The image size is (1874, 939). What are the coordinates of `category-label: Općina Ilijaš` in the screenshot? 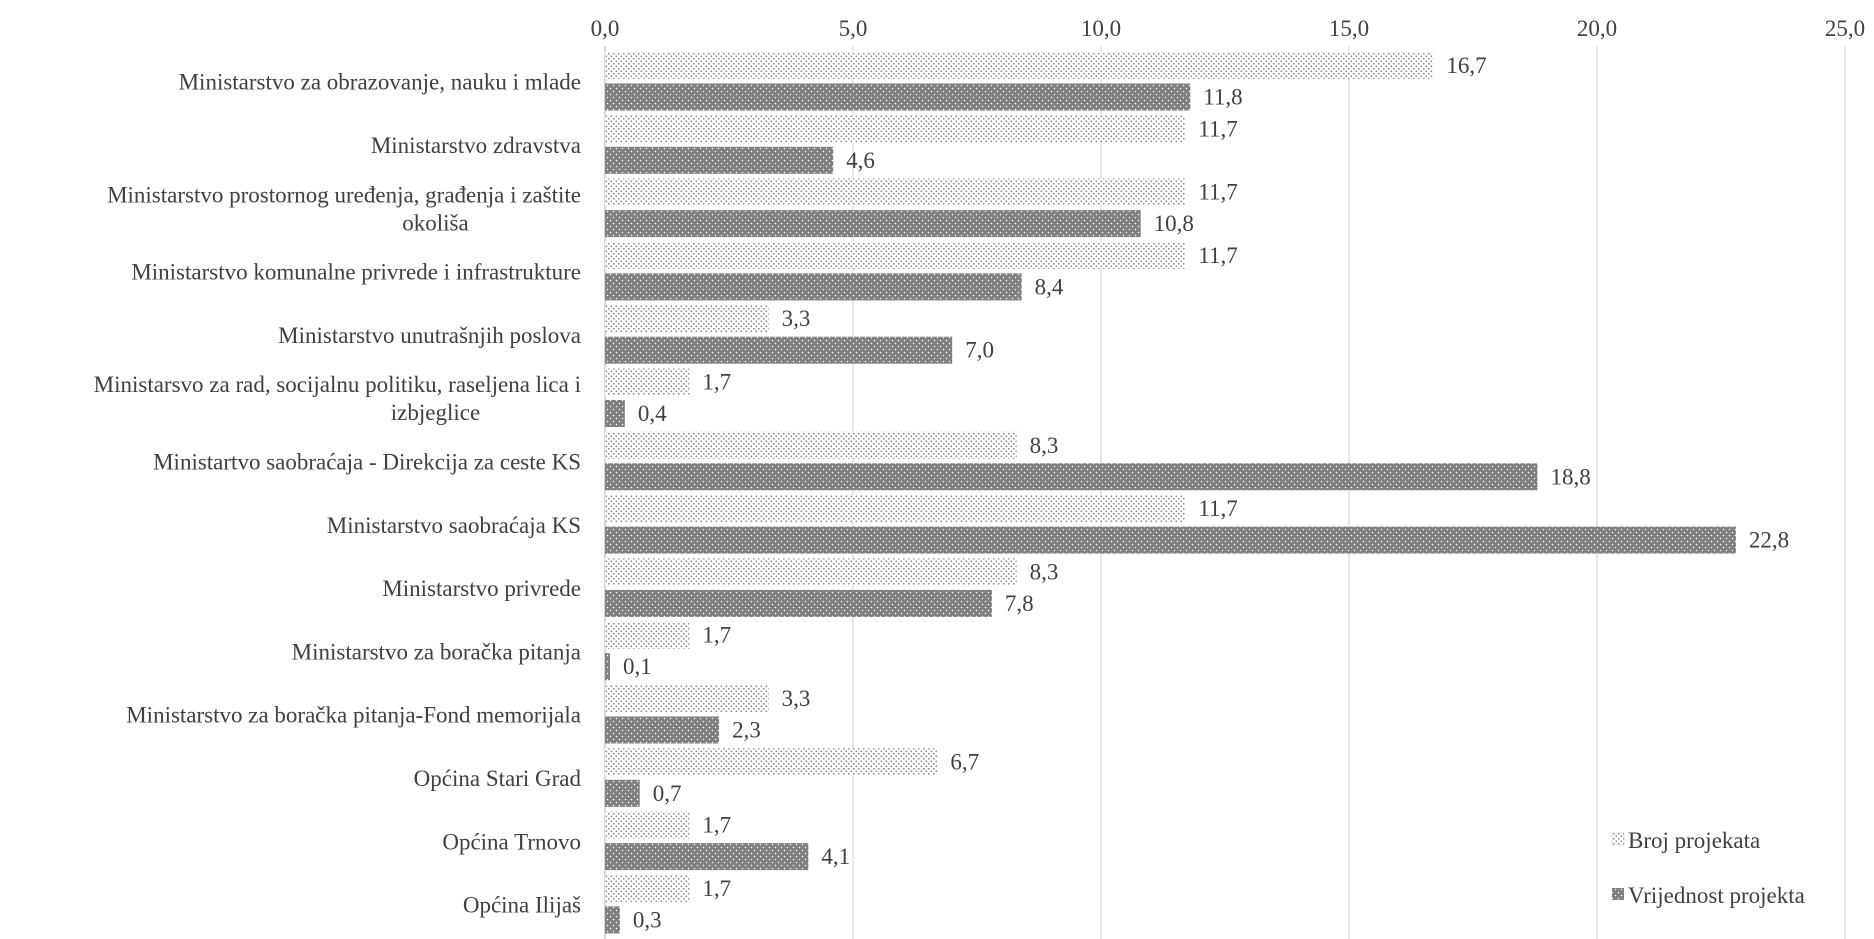 It's located at (522, 905).